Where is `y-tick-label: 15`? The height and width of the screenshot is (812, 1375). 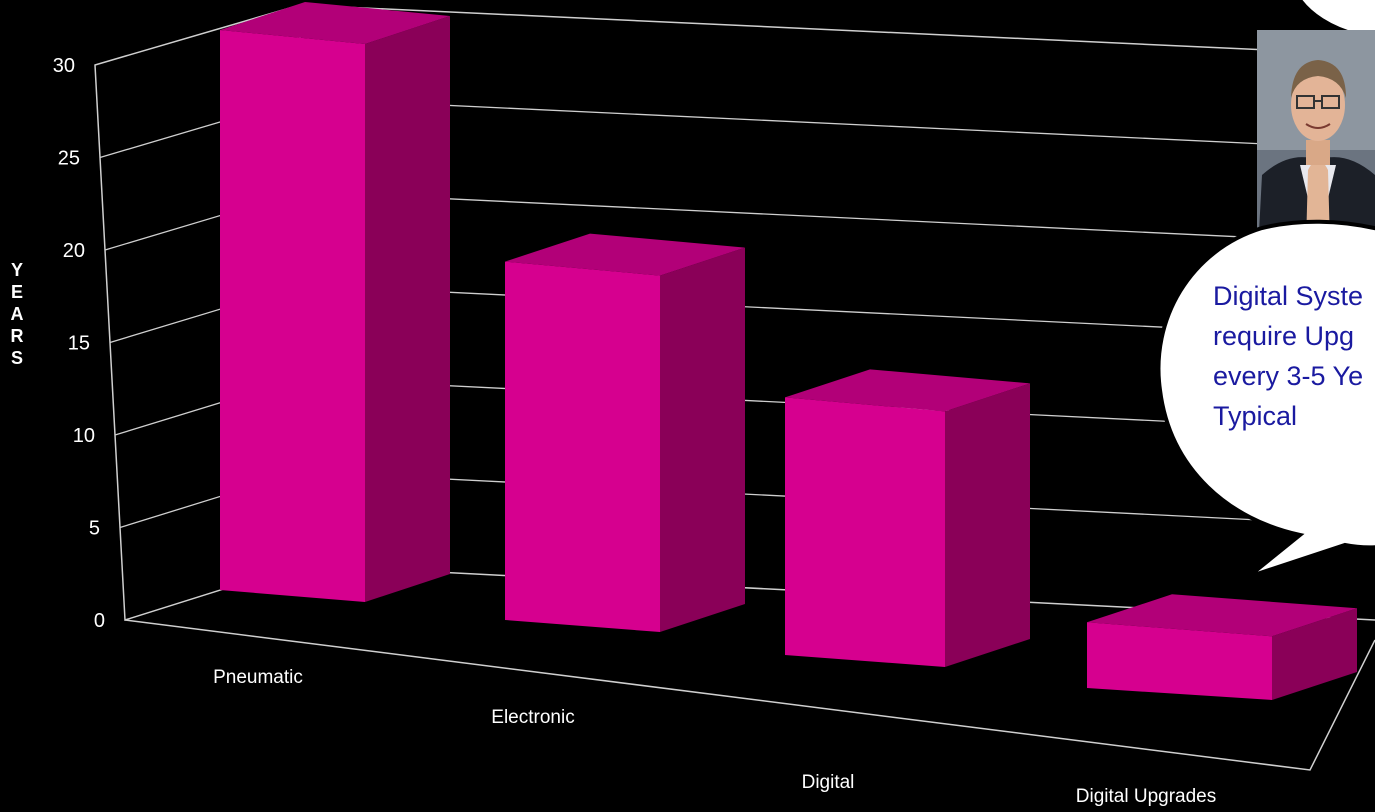 y-tick-label: 15 is located at coordinates (79, 344).